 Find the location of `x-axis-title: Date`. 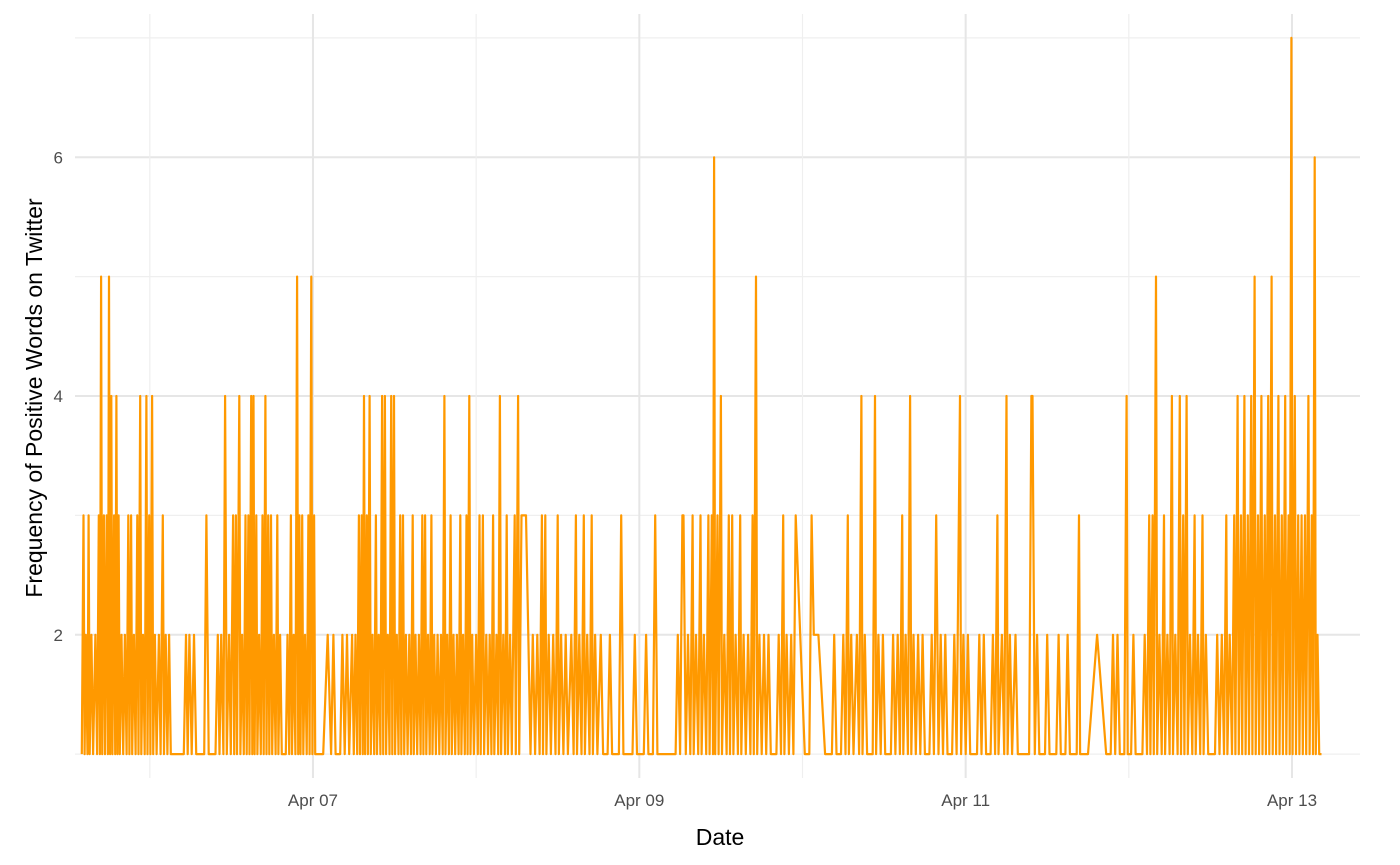

x-axis-title: Date is located at coordinates (720, 837).